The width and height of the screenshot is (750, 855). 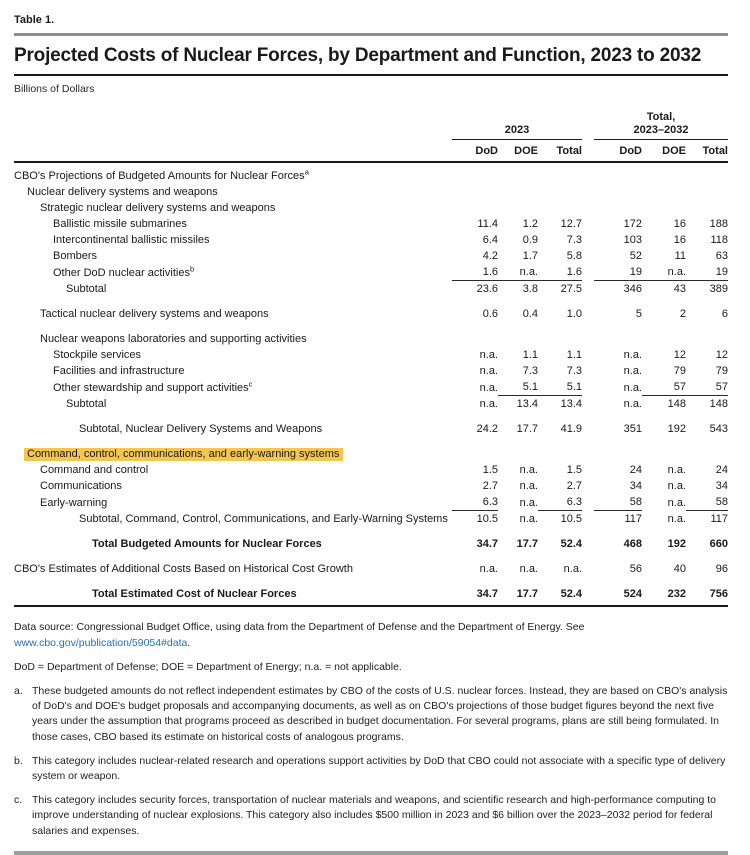 I want to click on row-label: Intercontinental ballistic missiles, so click(x=131, y=240).